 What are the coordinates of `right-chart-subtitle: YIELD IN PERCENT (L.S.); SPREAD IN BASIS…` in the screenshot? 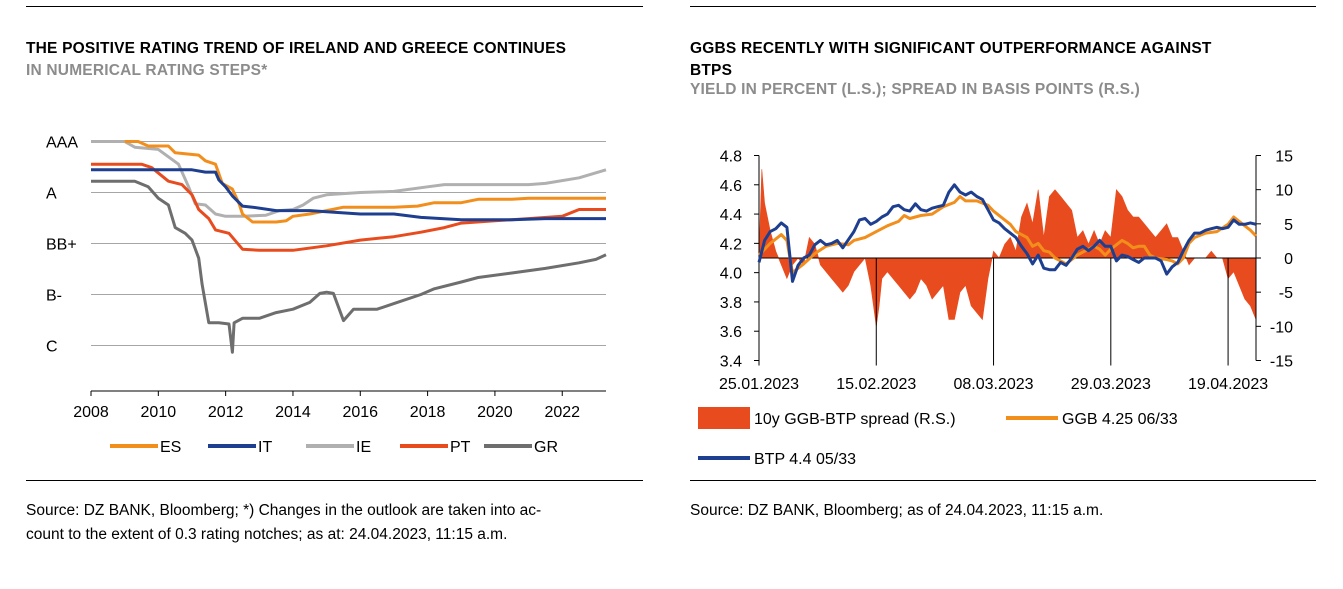 It's located at (915, 89).